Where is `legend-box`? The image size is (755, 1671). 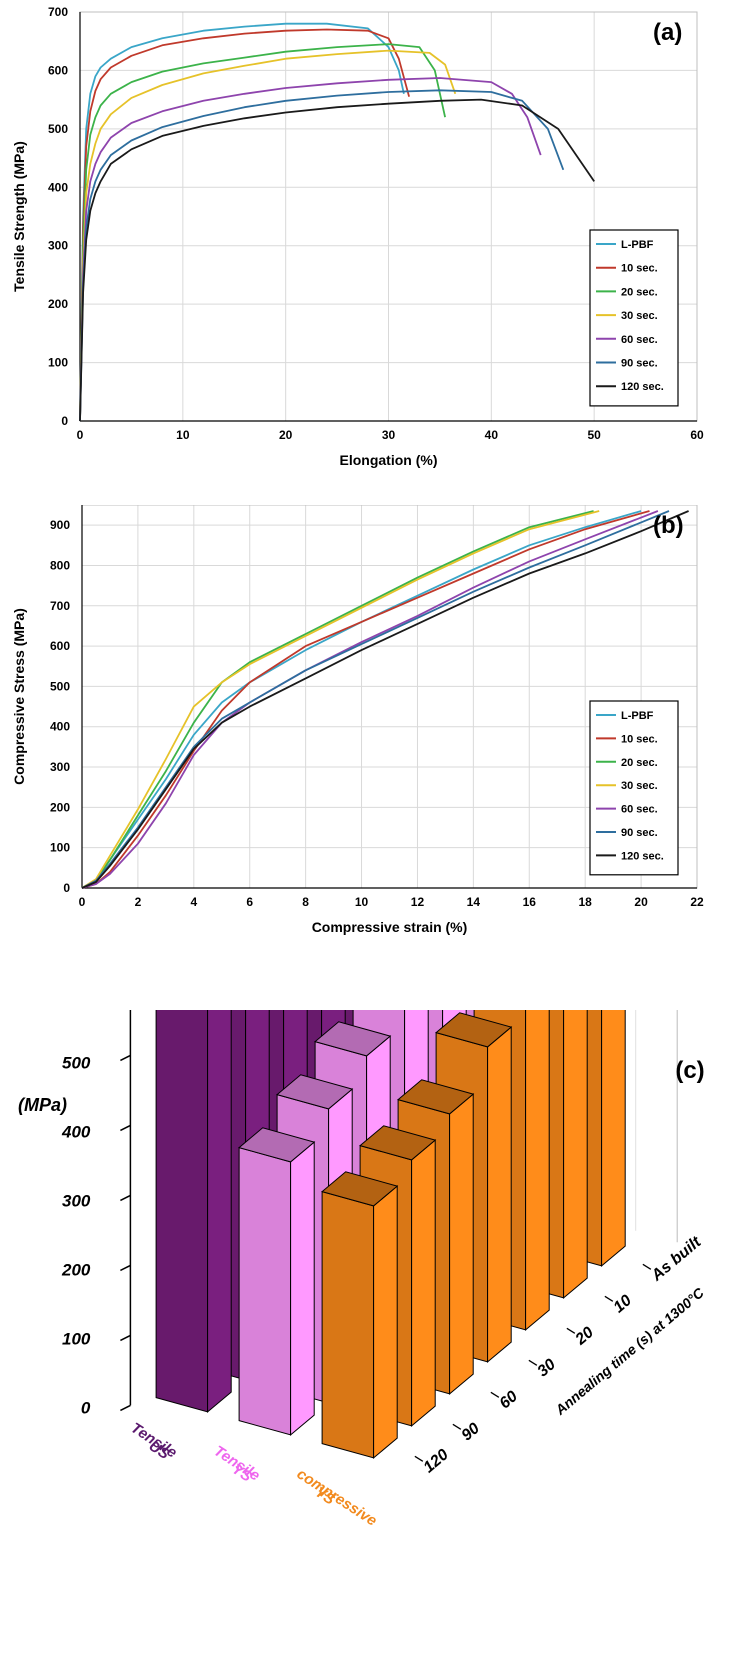
legend-box is located at coordinates (634, 788).